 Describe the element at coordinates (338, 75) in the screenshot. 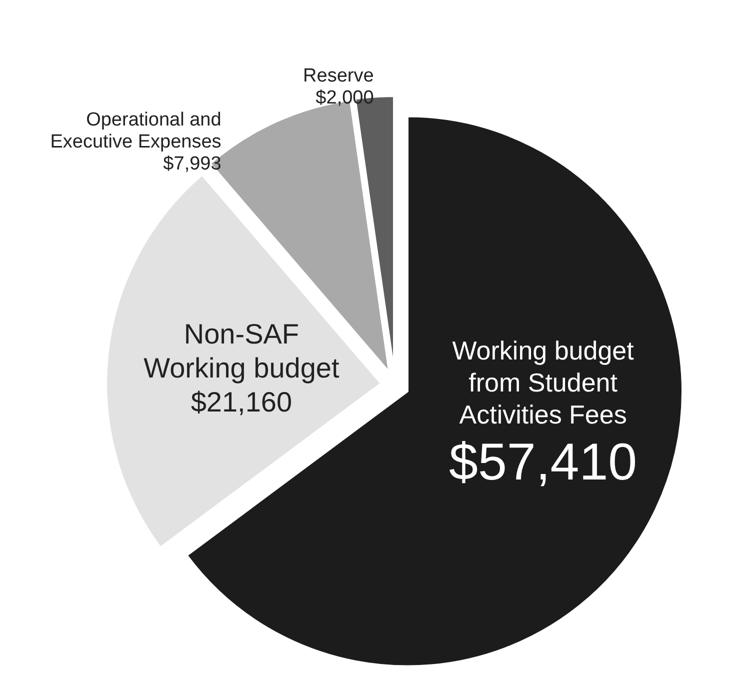

I see `slice-label: Reserve` at that location.